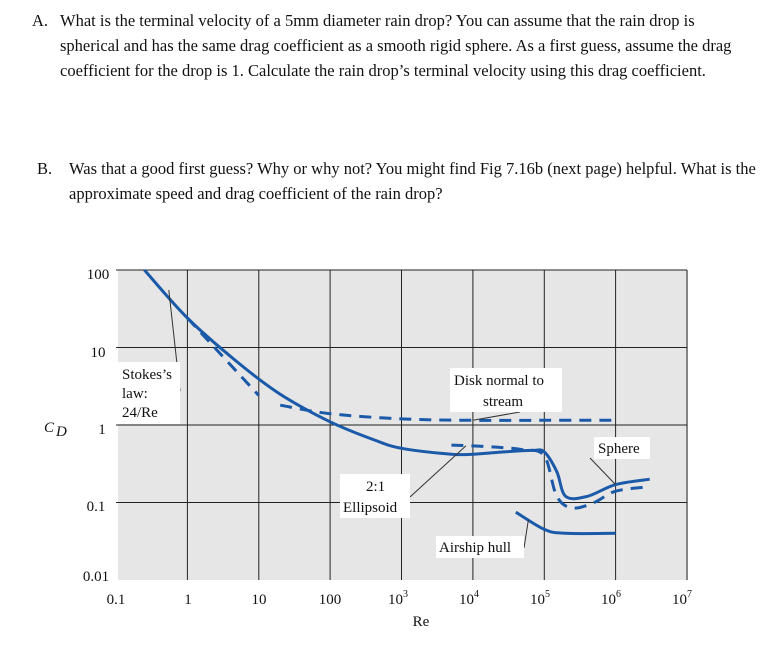 This screenshot has width=781, height=650. What do you see at coordinates (421, 622) in the screenshot?
I see `x-axis-title: Re` at bounding box center [421, 622].